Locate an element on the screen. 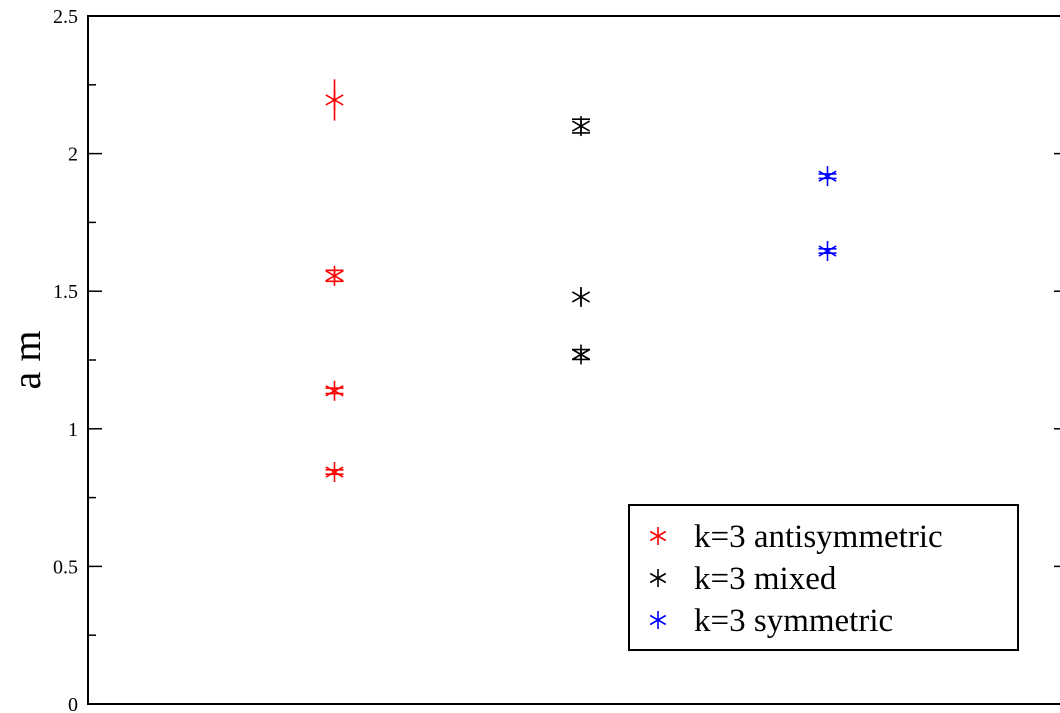 The width and height of the screenshot is (1060, 713). legend-label: k=3 antisymmetric is located at coordinates (818, 537).